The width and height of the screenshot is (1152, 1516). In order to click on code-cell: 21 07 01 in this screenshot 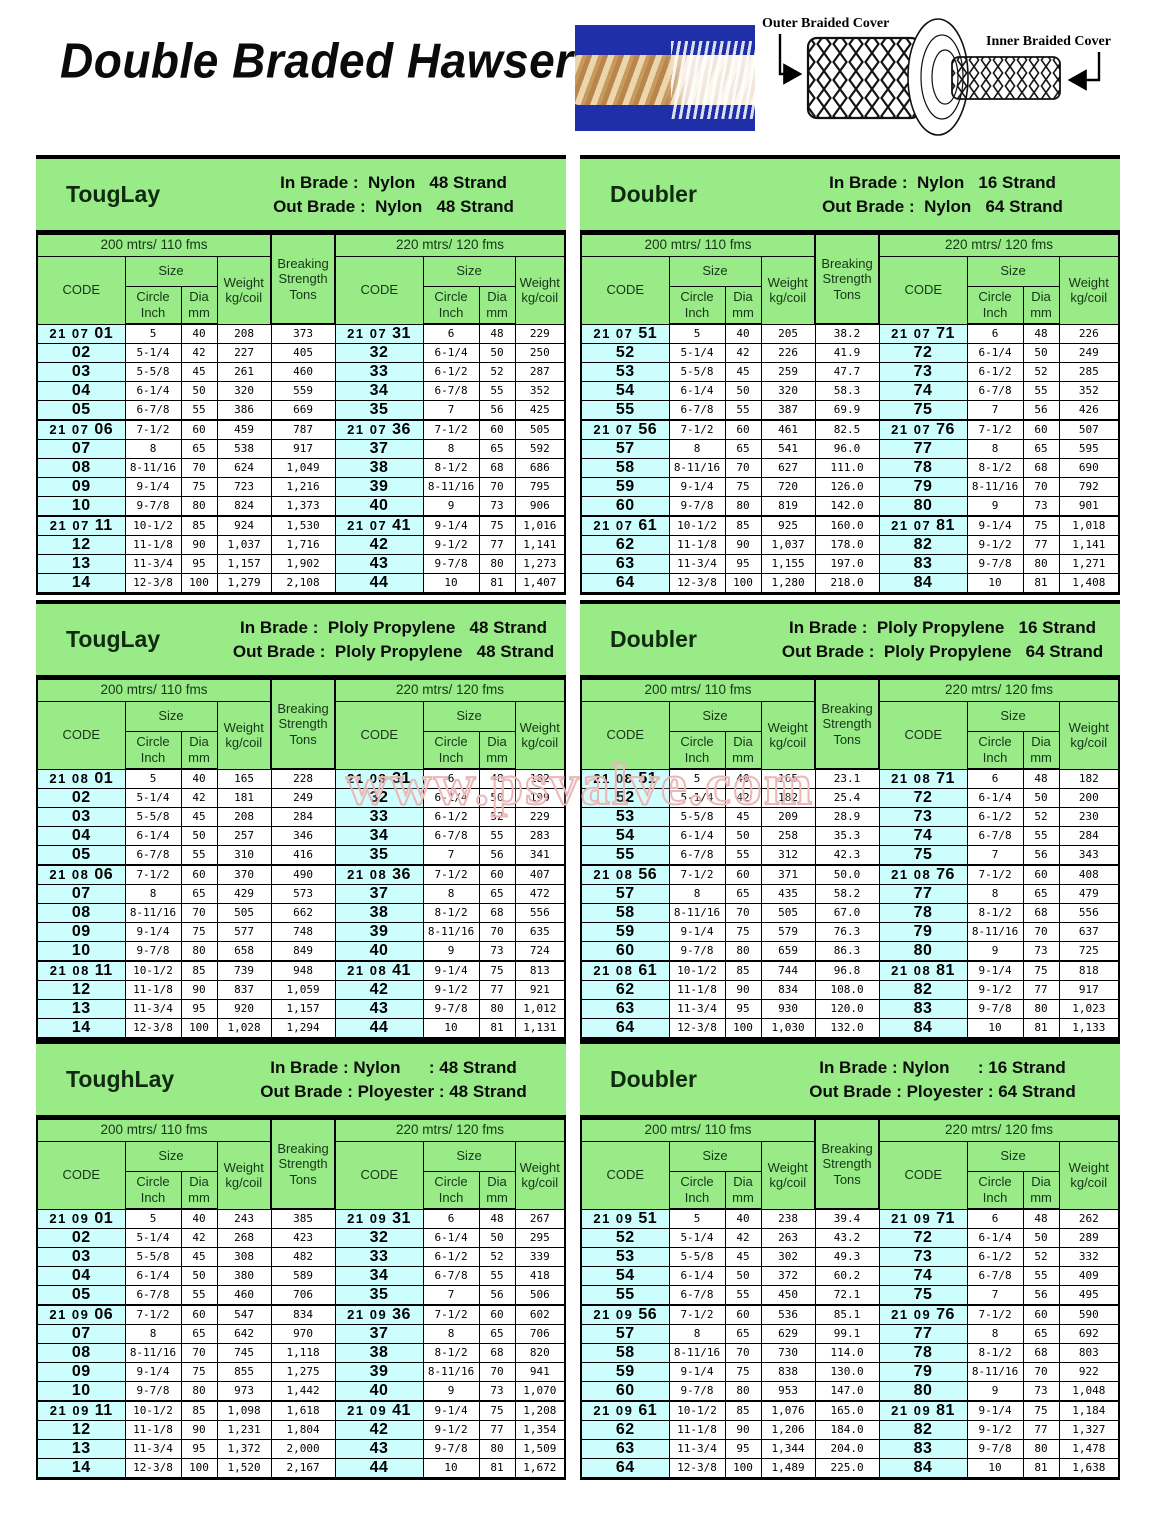, I will do `click(81, 333)`.